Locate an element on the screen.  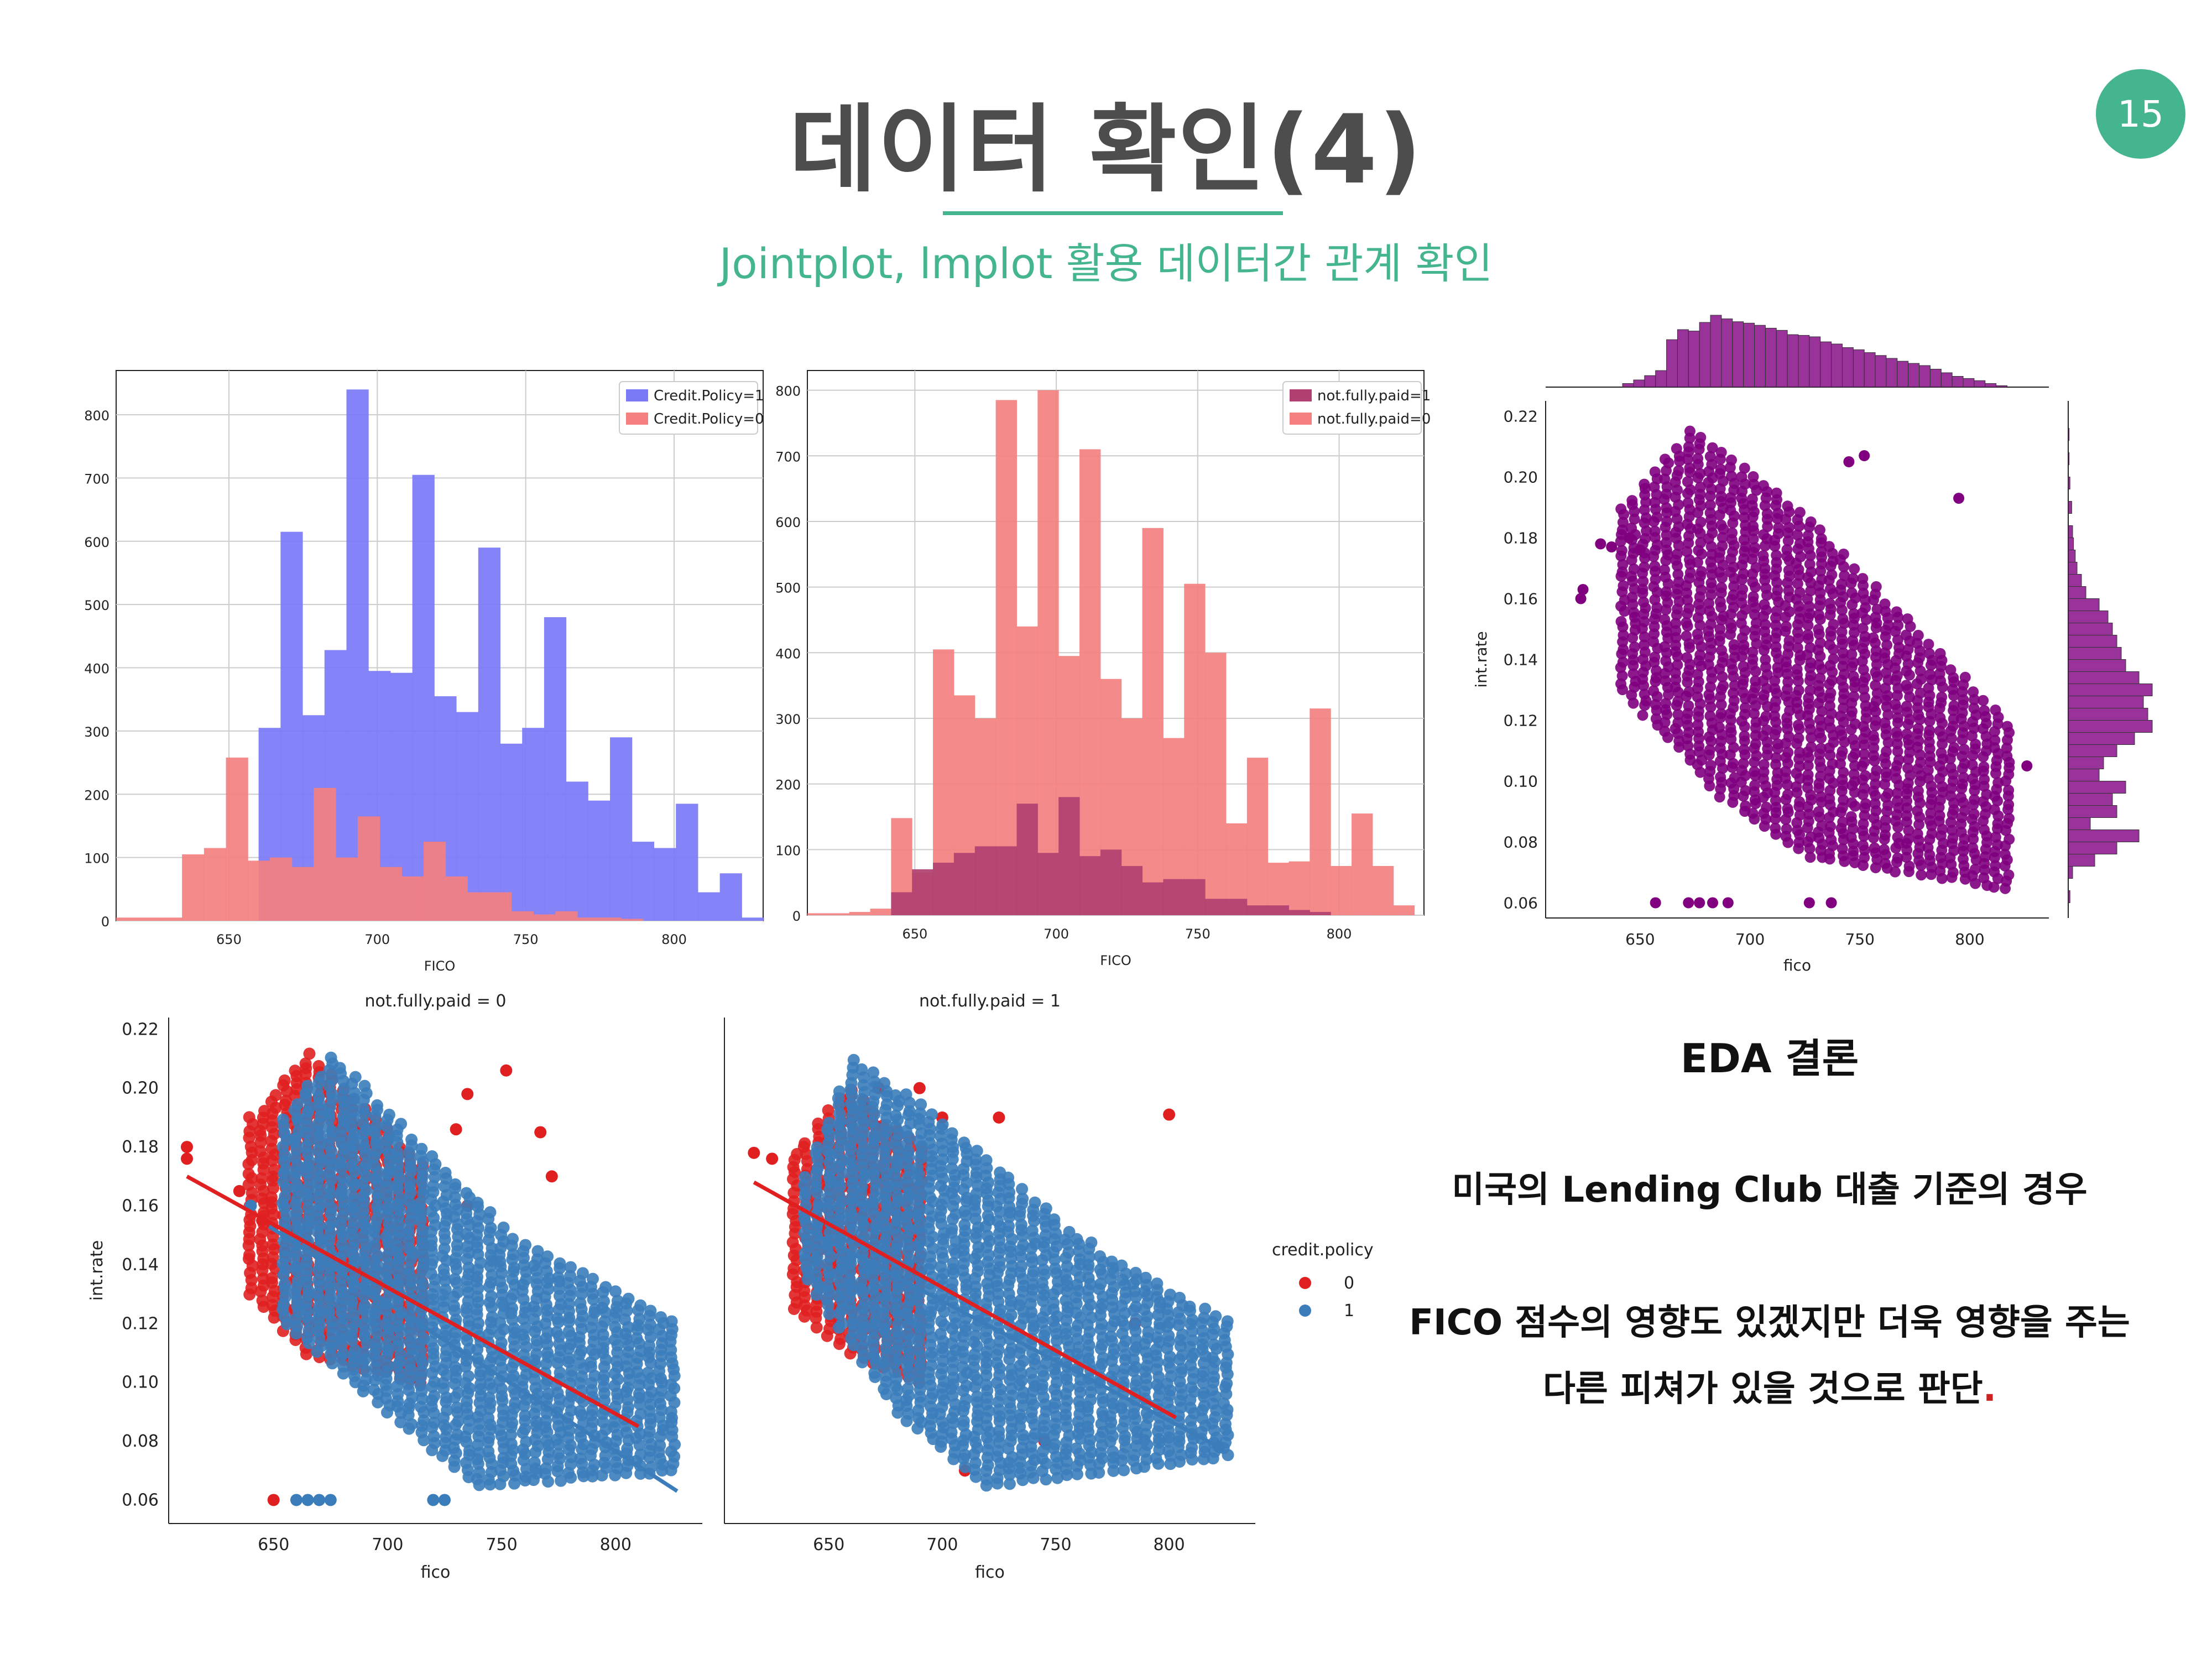
y-tick-label: 100 is located at coordinates (96, 859).